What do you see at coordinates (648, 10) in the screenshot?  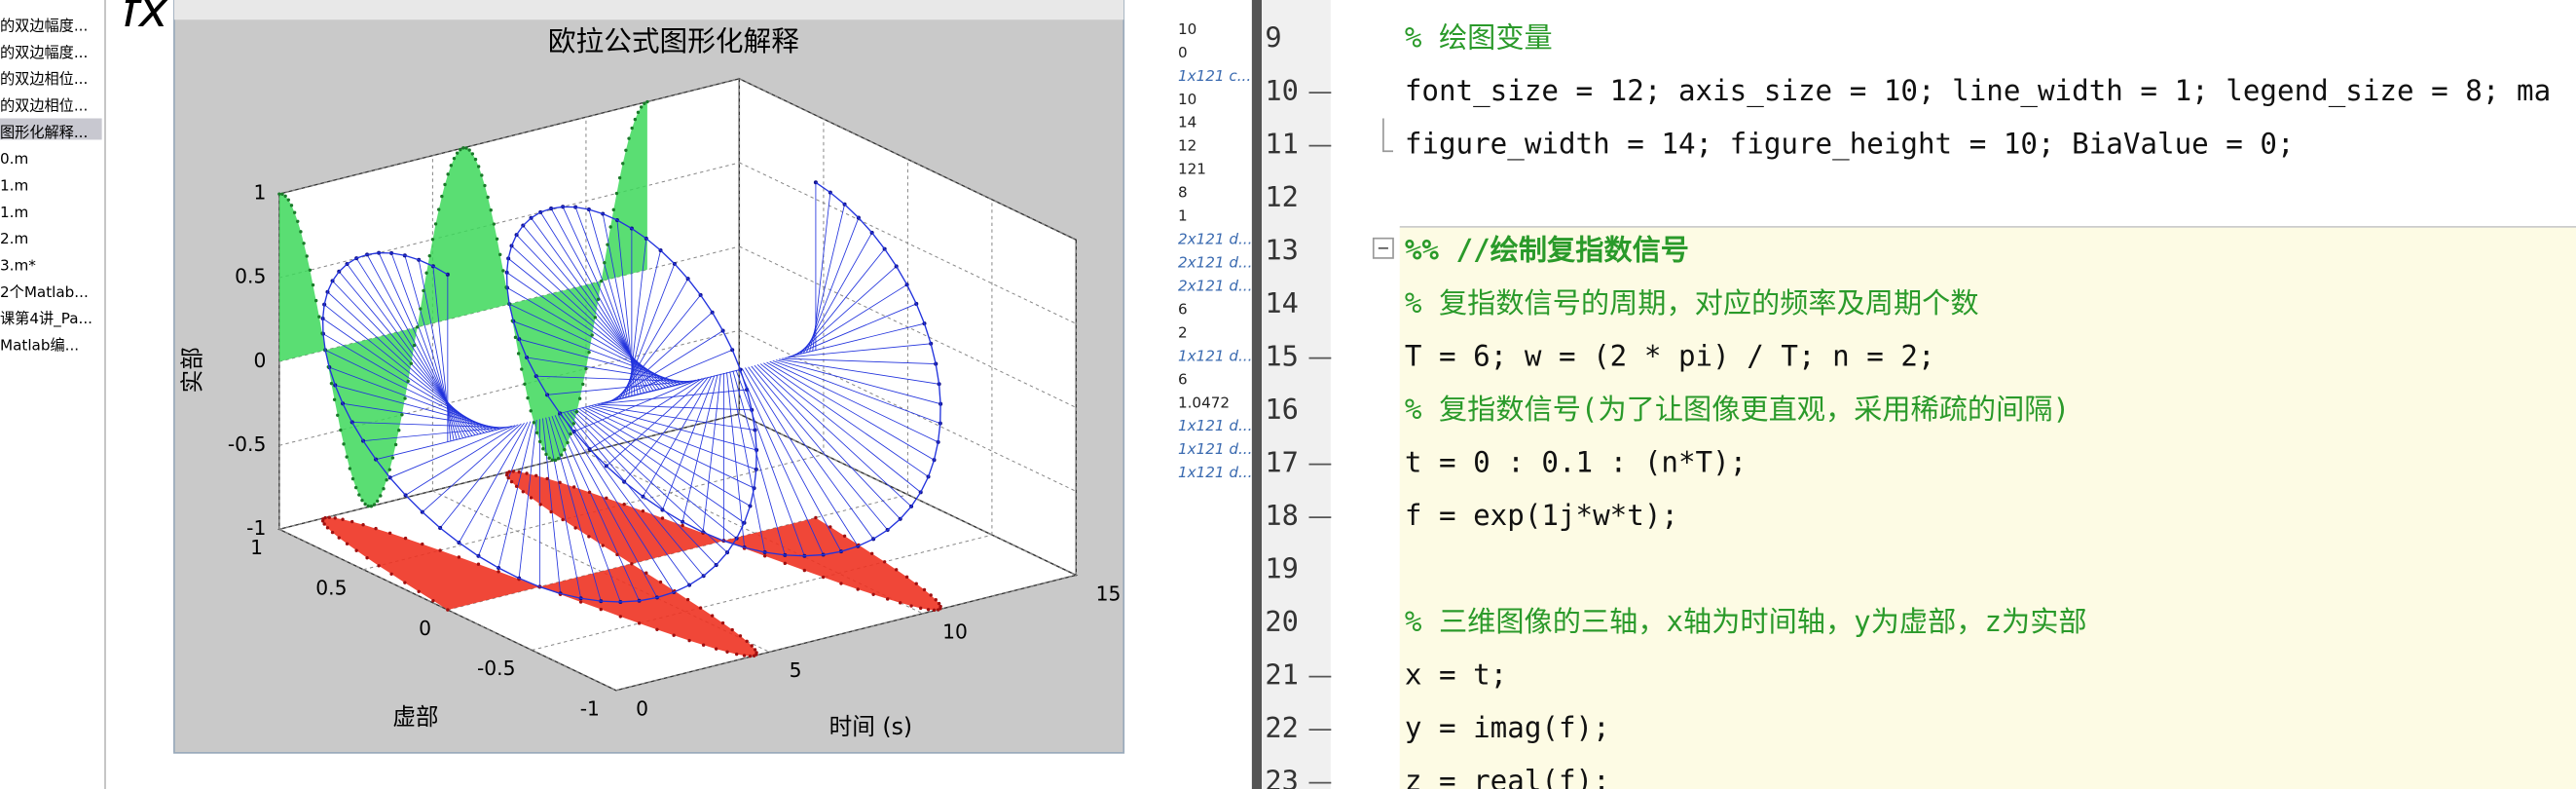 I see `figure-toolbar` at bounding box center [648, 10].